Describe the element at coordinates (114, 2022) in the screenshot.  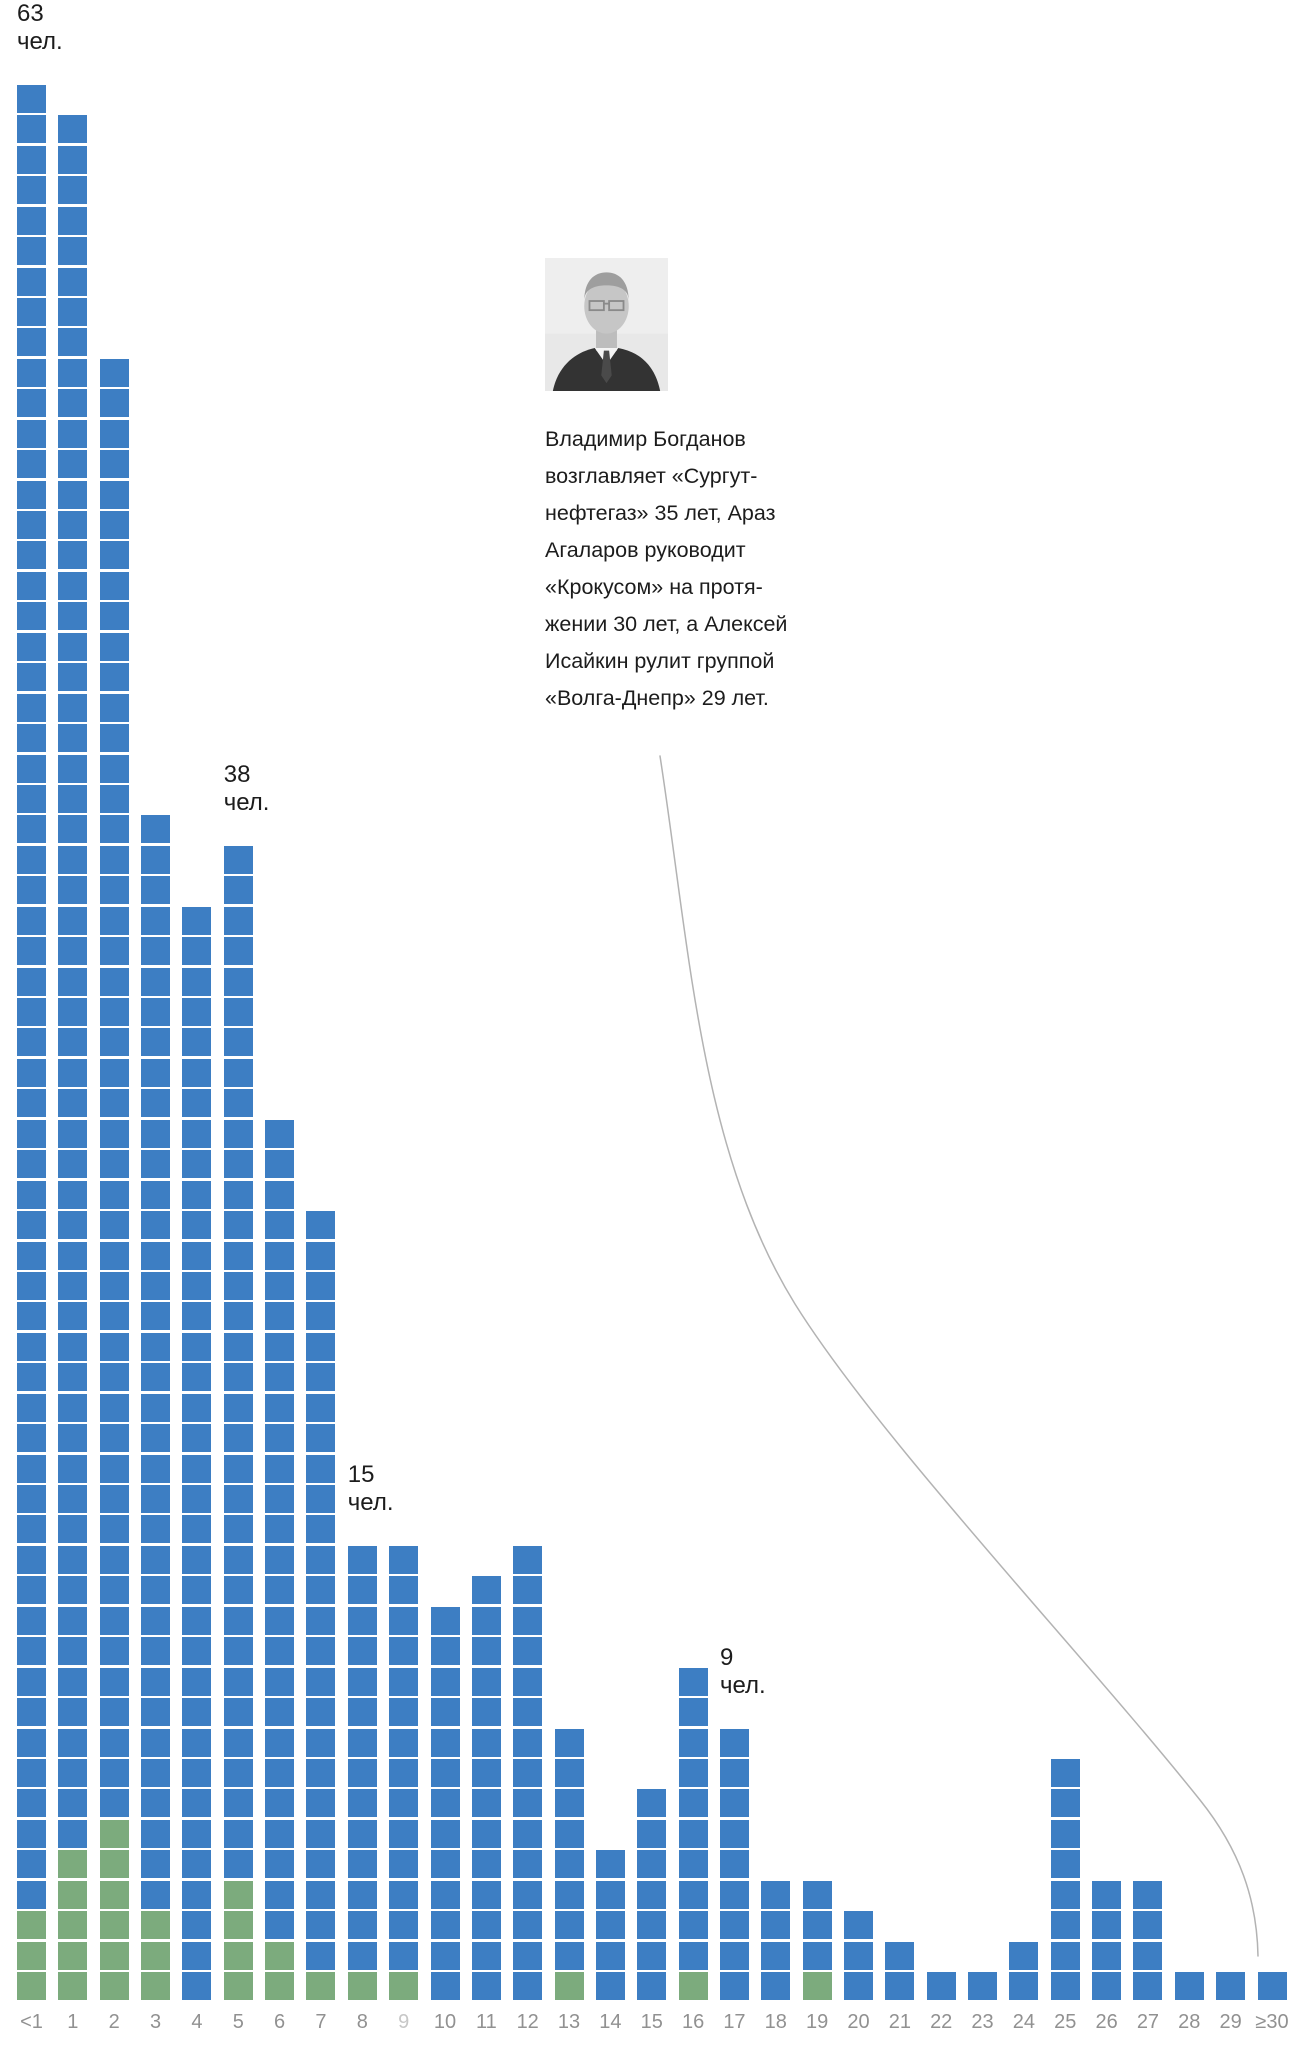
I see `x-axis-label: 2` at that location.